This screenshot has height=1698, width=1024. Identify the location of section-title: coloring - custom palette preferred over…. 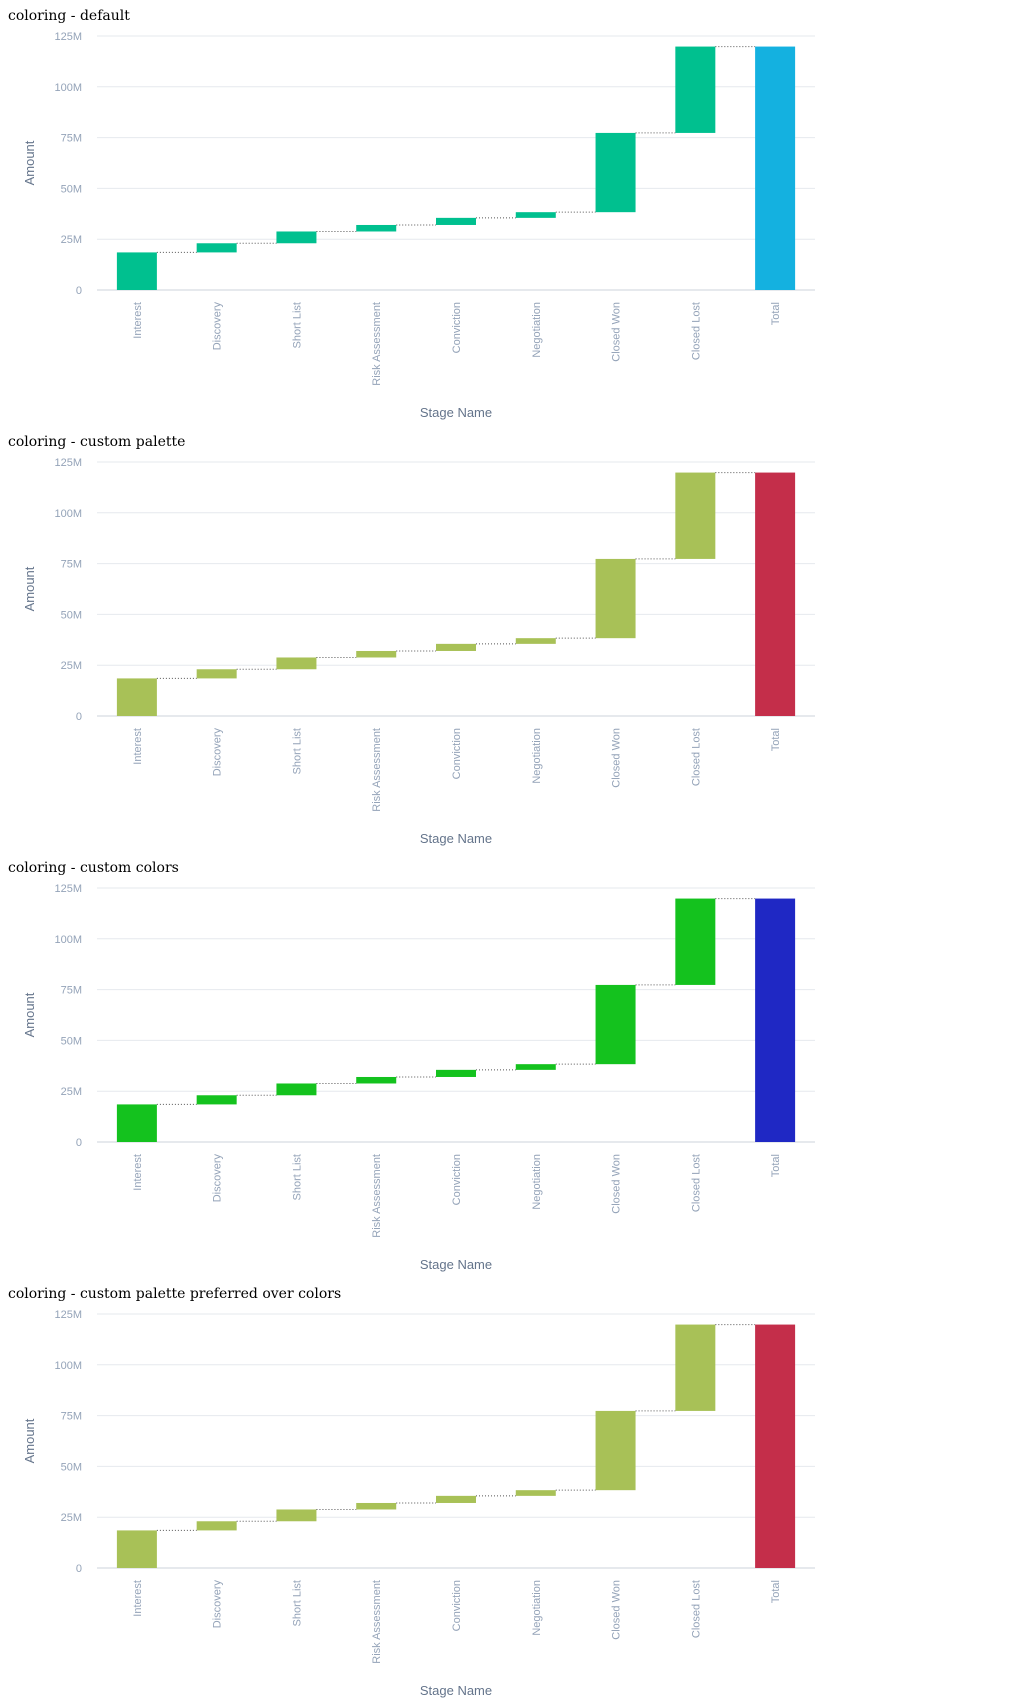
(175, 1294).